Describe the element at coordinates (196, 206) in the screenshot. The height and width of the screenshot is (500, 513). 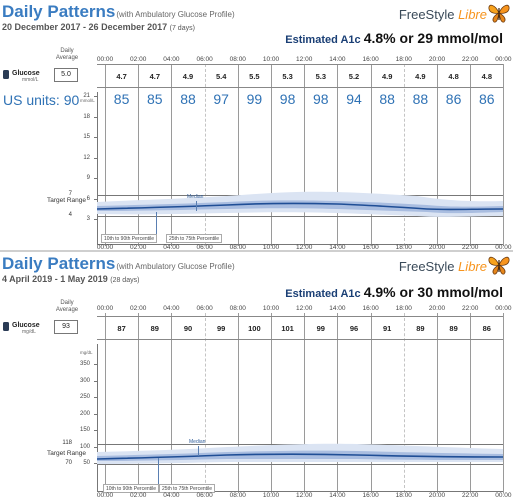
I see `median-pointer` at that location.